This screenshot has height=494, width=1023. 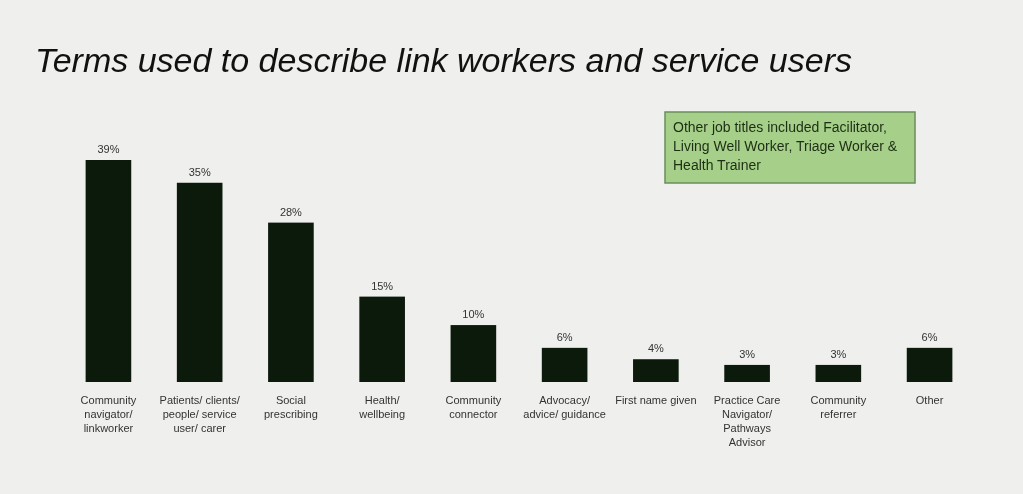 I want to click on x-tick-label: Other, so click(x=929, y=400).